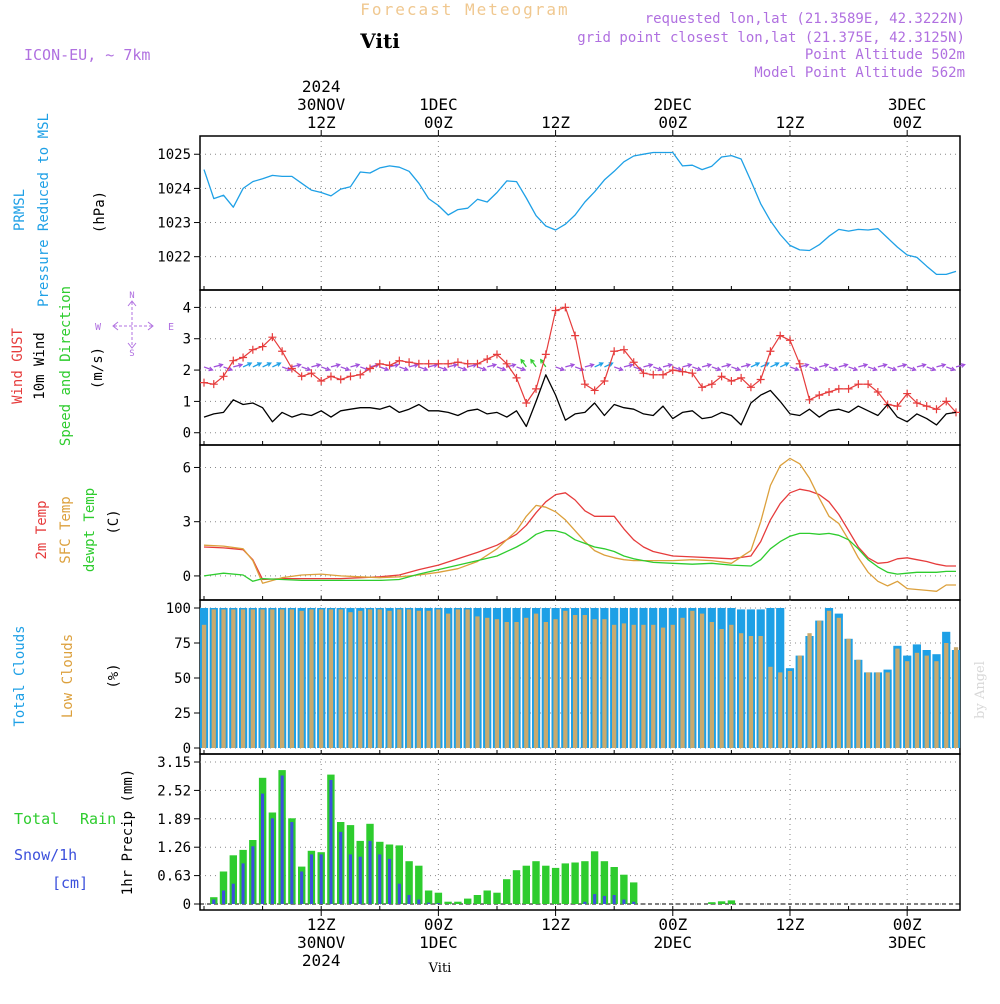 The width and height of the screenshot is (1000, 1004). Describe the element at coordinates (464, 9) in the screenshot. I see `super-title: Forecast Meteogram` at that location.